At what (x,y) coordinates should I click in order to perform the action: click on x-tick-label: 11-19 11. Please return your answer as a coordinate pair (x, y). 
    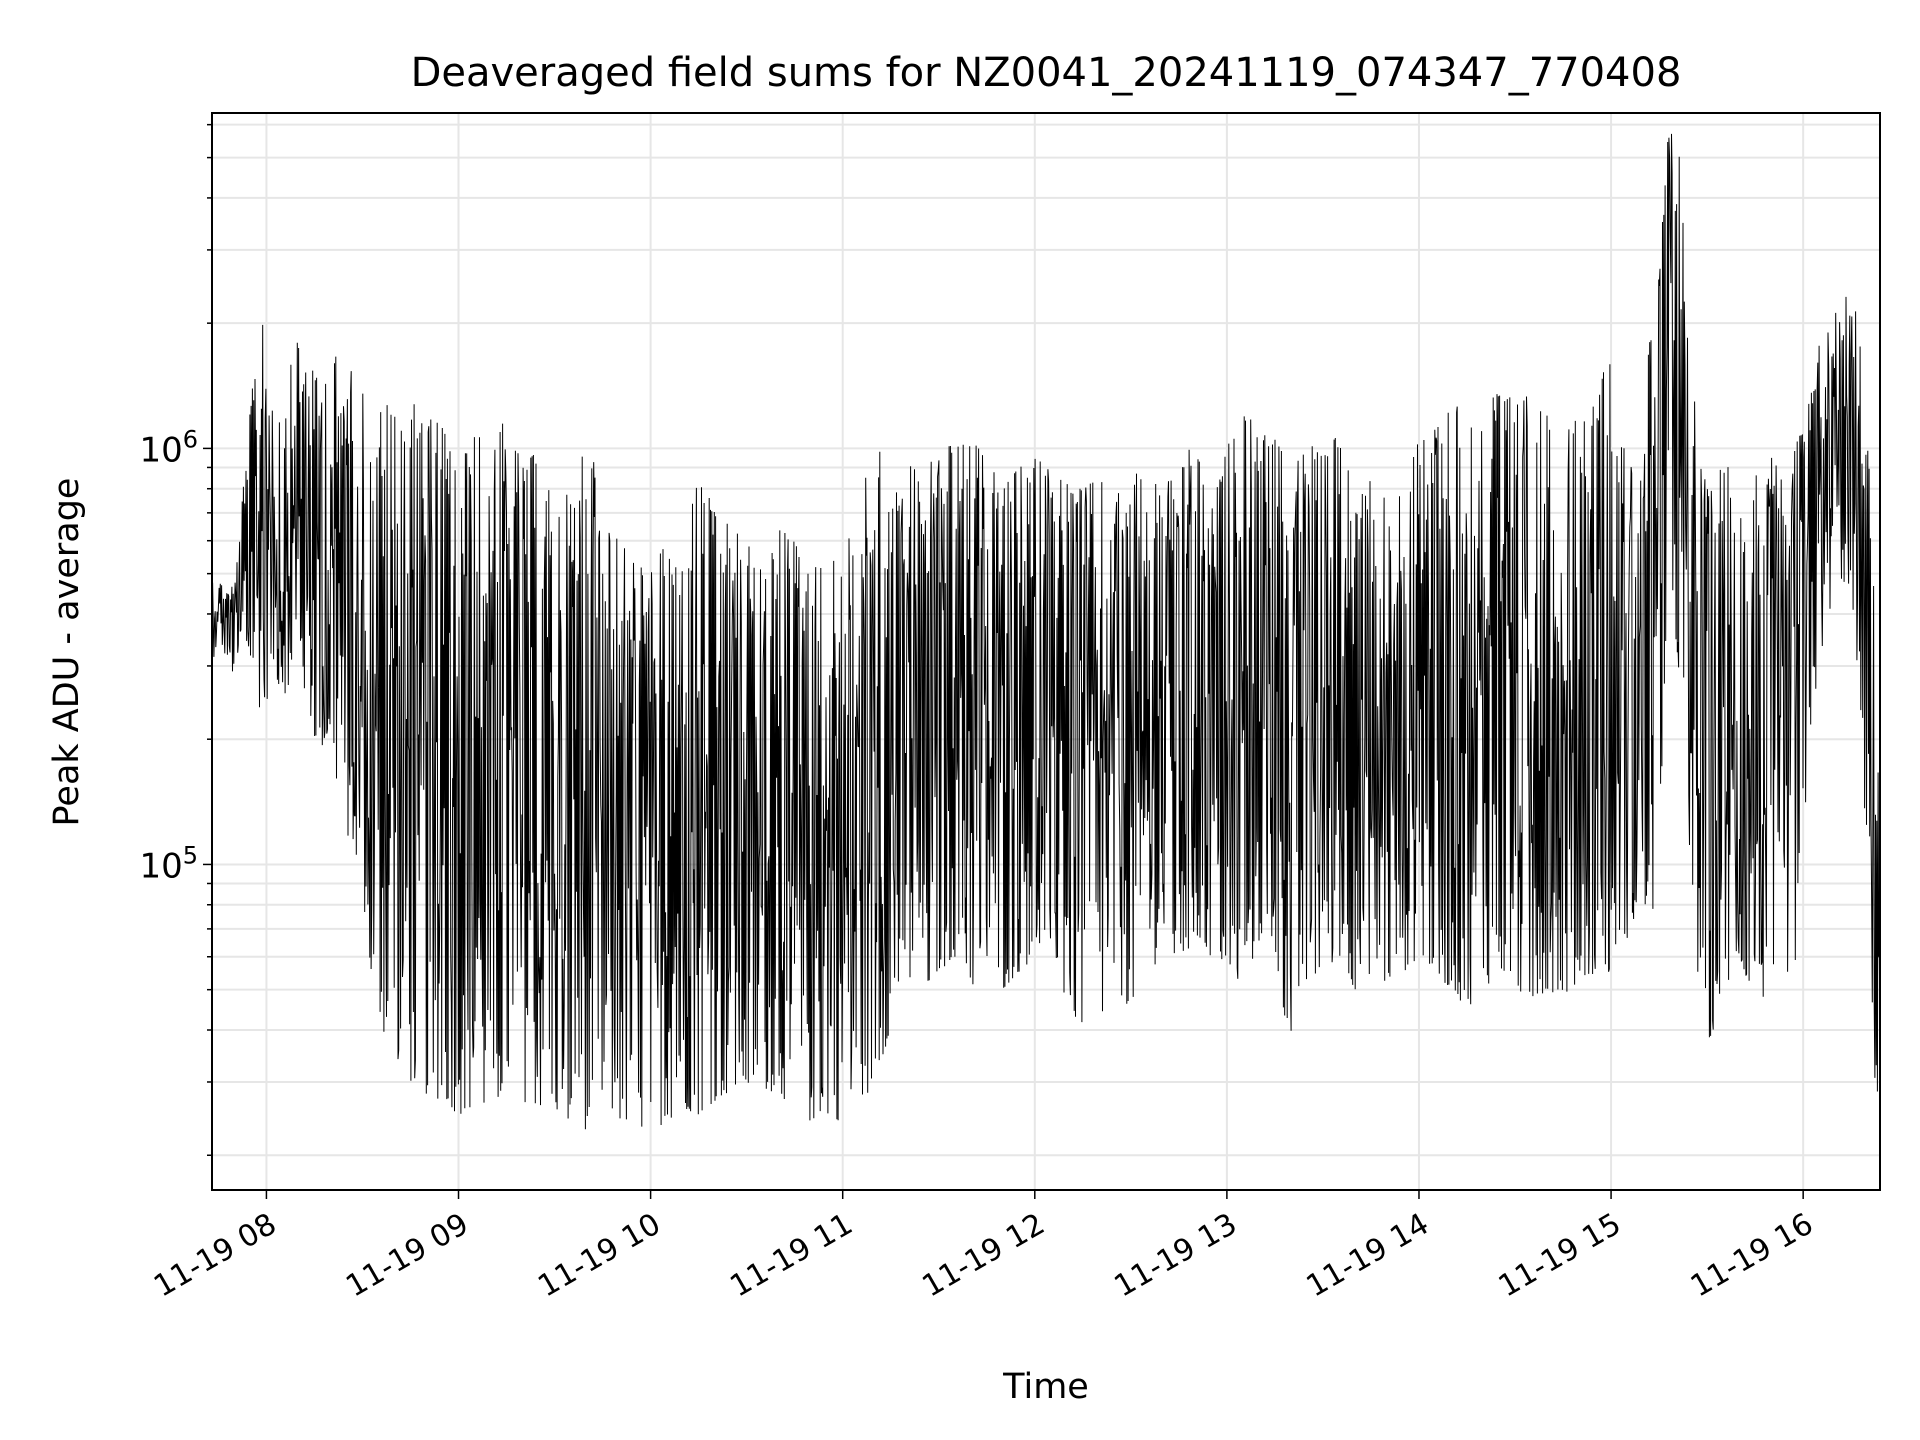
    Looking at the image, I should click on (791, 1256).